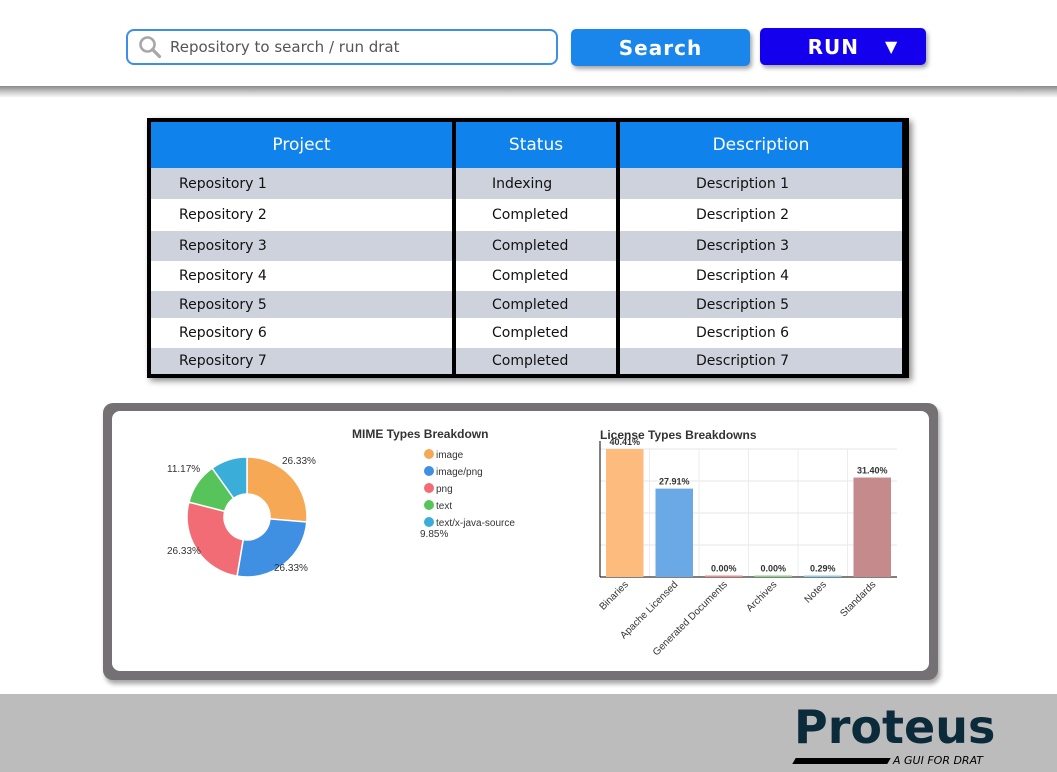 The height and width of the screenshot is (772, 1057). What do you see at coordinates (624, 442) in the screenshot?
I see `bar-value-label: 40.41%` at bounding box center [624, 442].